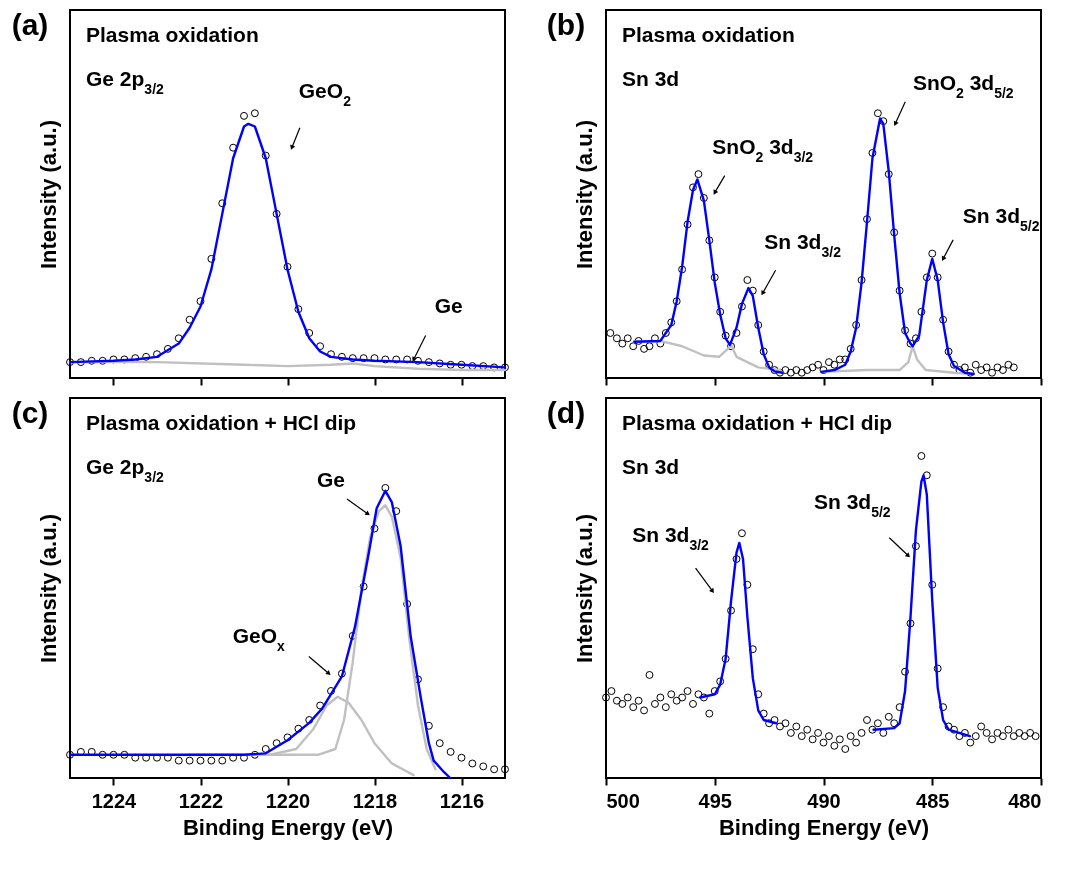  Describe the element at coordinates (933, 800) in the screenshot. I see `x-tick-label: 485` at that location.